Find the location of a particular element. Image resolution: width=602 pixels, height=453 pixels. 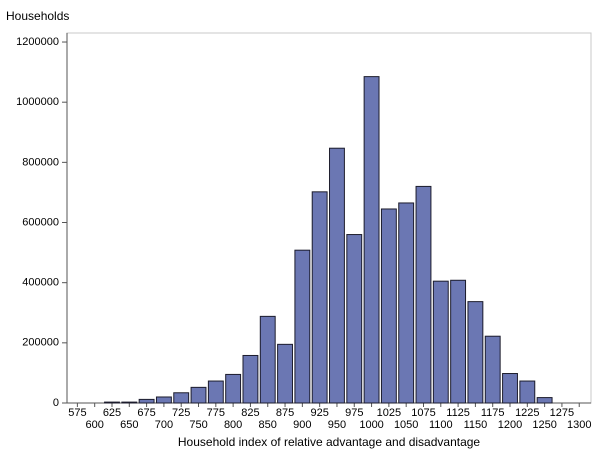

x-tick-label: 675 is located at coordinates (146, 413).